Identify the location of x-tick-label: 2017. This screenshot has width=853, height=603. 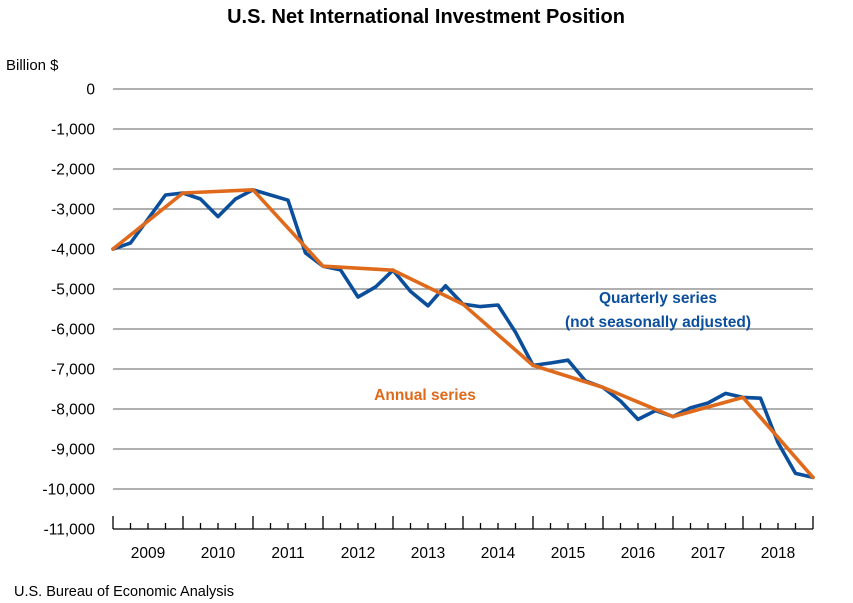
(708, 553).